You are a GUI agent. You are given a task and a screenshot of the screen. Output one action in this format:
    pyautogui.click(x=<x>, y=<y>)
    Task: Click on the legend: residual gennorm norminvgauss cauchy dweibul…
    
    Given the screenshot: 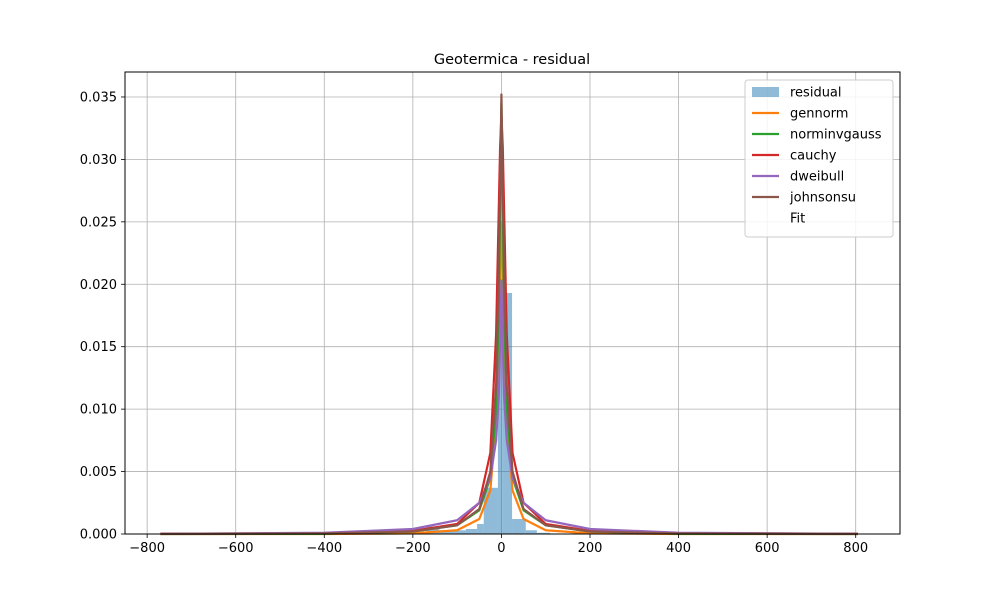 What is the action you would take?
    pyautogui.click(x=819, y=158)
    